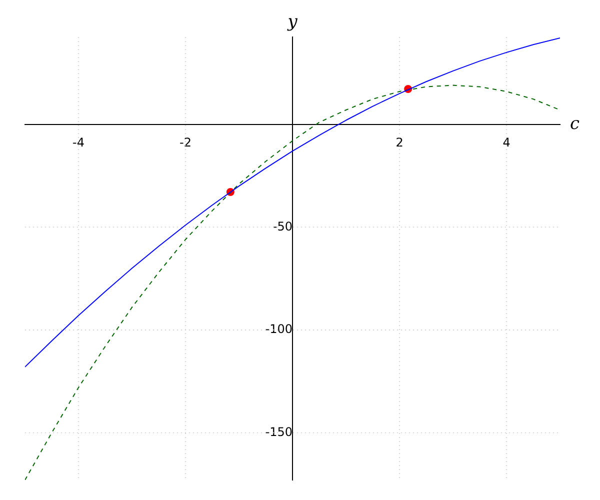 Image resolution: width=600 pixels, height=500 pixels. I want to click on x-tick-label: 2, so click(400, 143).